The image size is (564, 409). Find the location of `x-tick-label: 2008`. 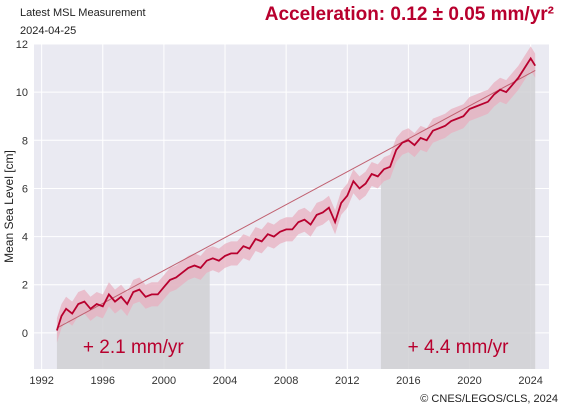

x-tick-label: 2008 is located at coordinates (286, 381).